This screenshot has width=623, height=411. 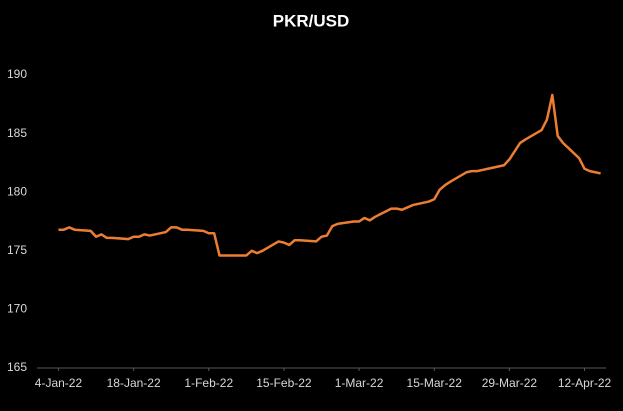 I want to click on x-tick-label: 4-Jan-22, so click(x=59, y=383).